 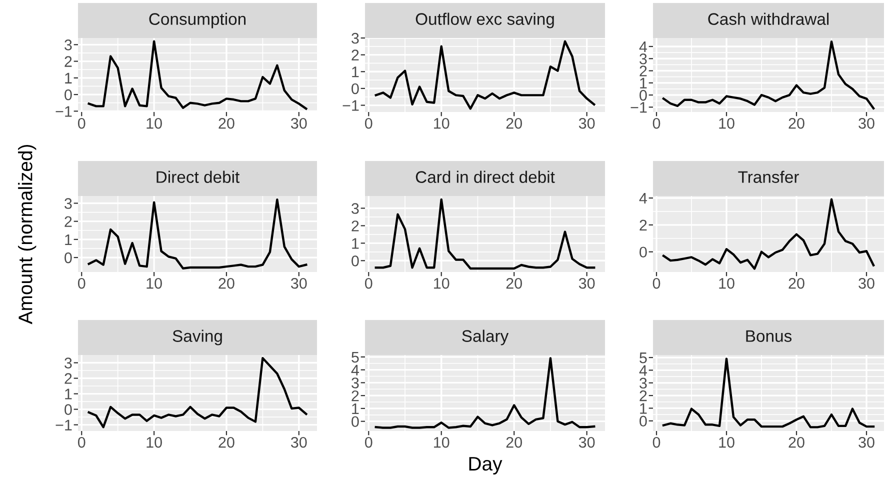 What do you see at coordinates (485, 20) in the screenshot?
I see `chart-title: Outflow exc saving` at bounding box center [485, 20].